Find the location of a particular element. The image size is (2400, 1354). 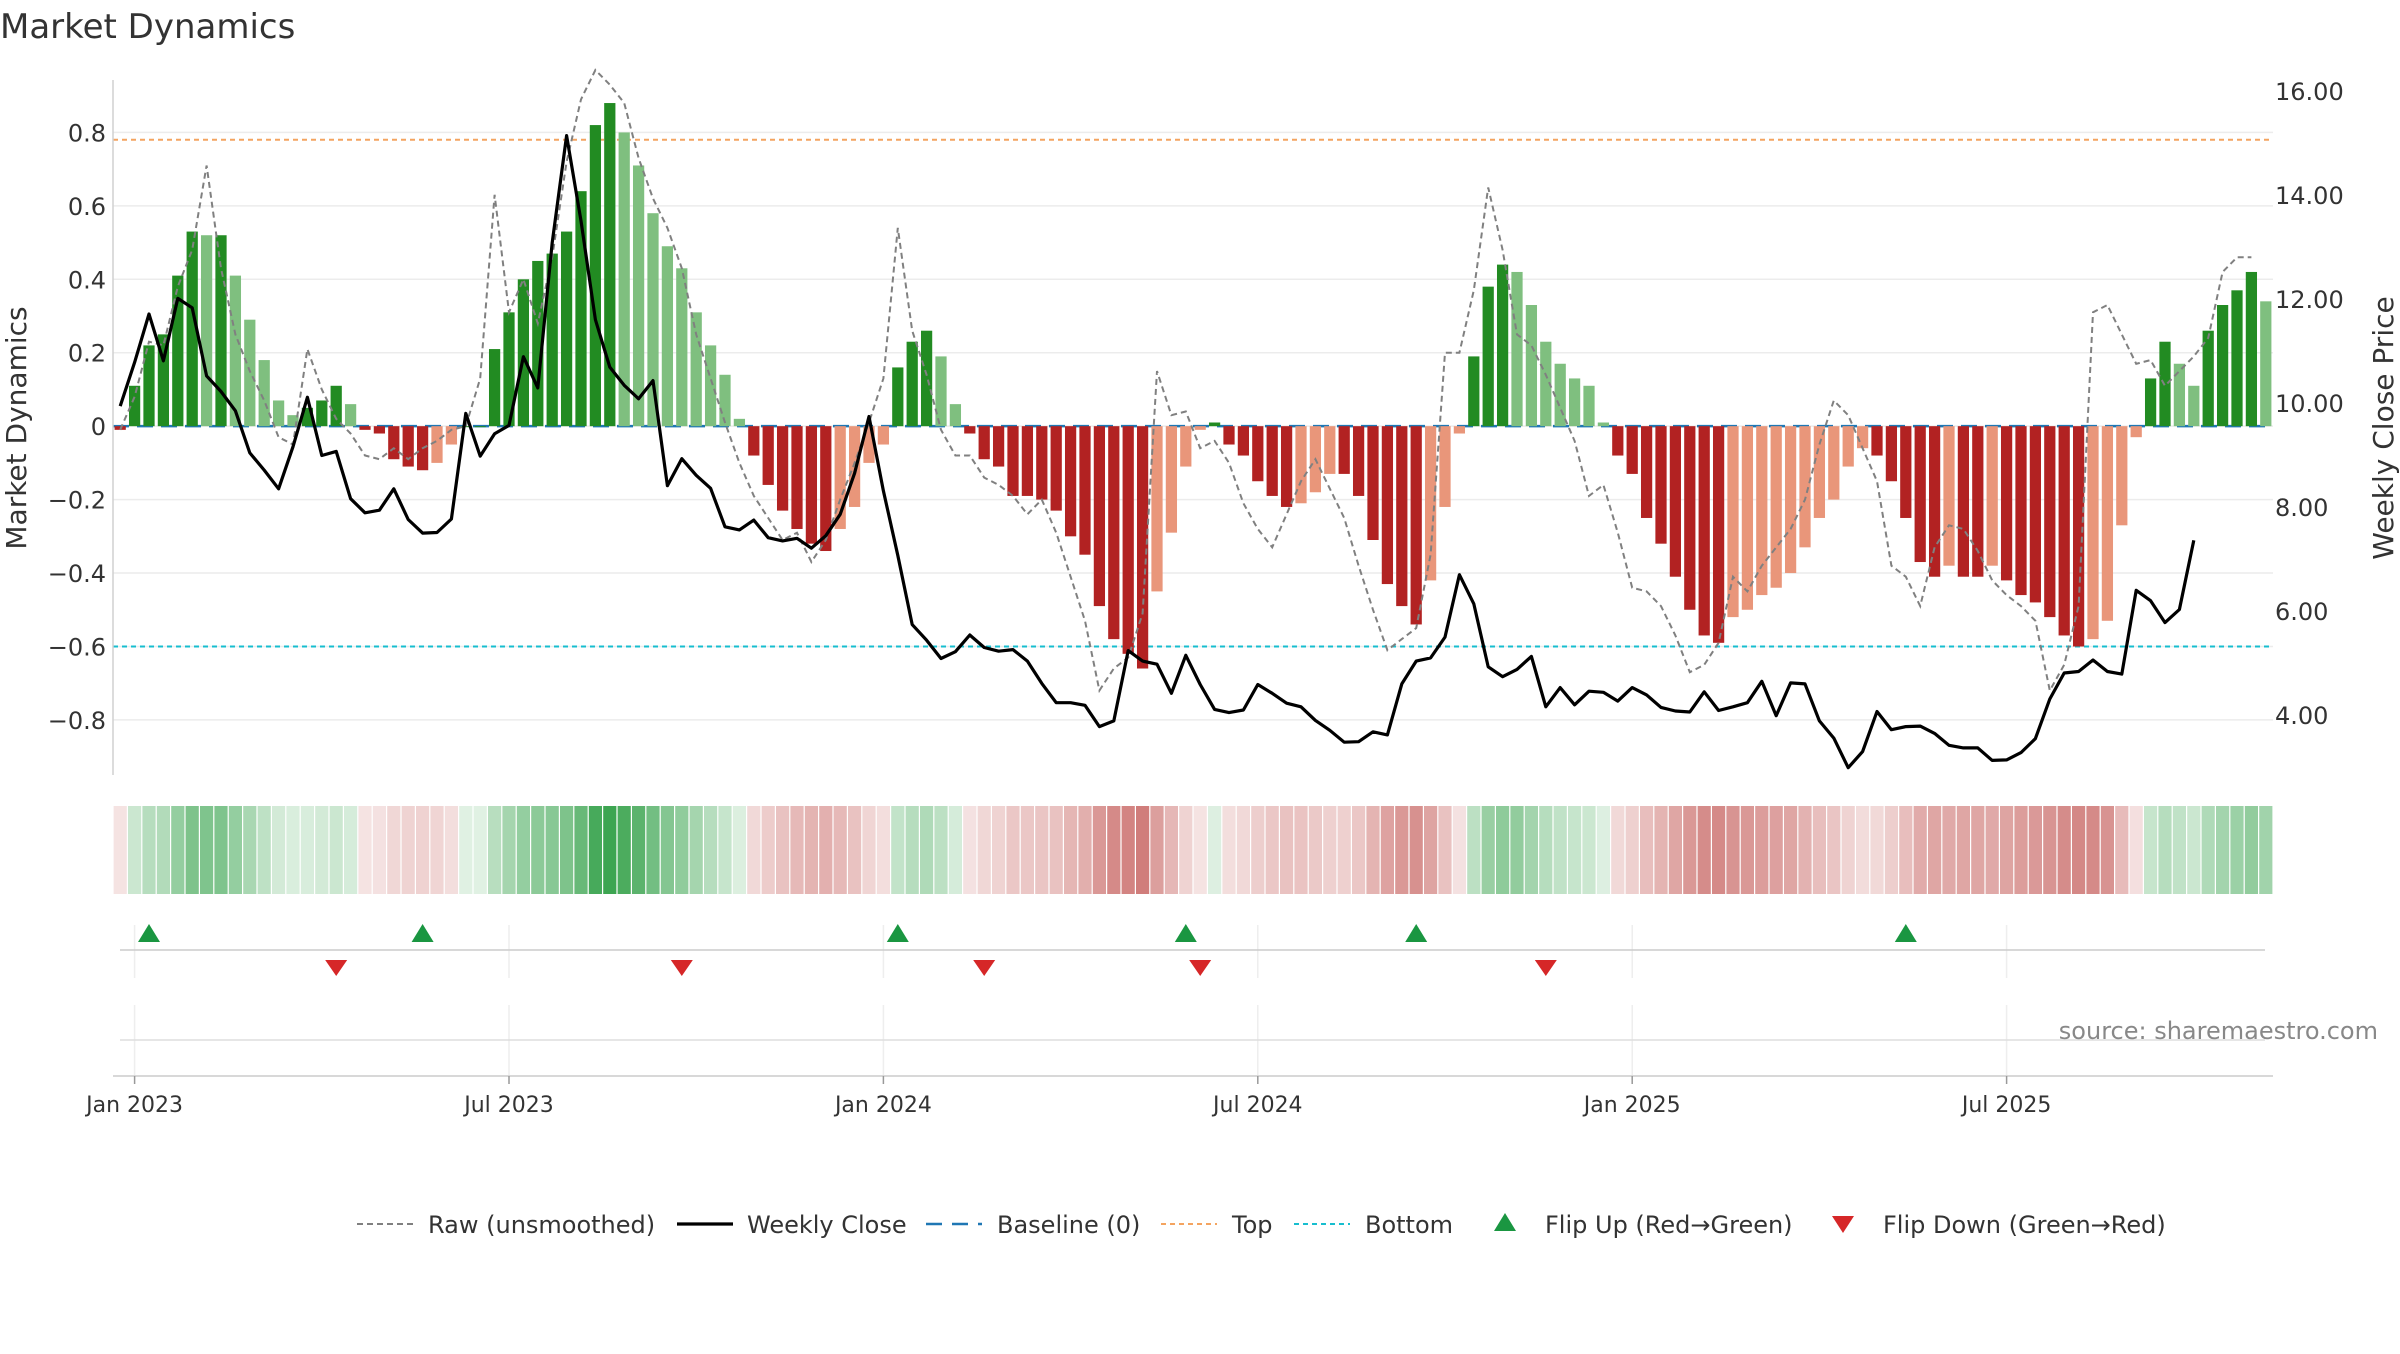

y-tick-right: 10.00 is located at coordinates (2309, 404).